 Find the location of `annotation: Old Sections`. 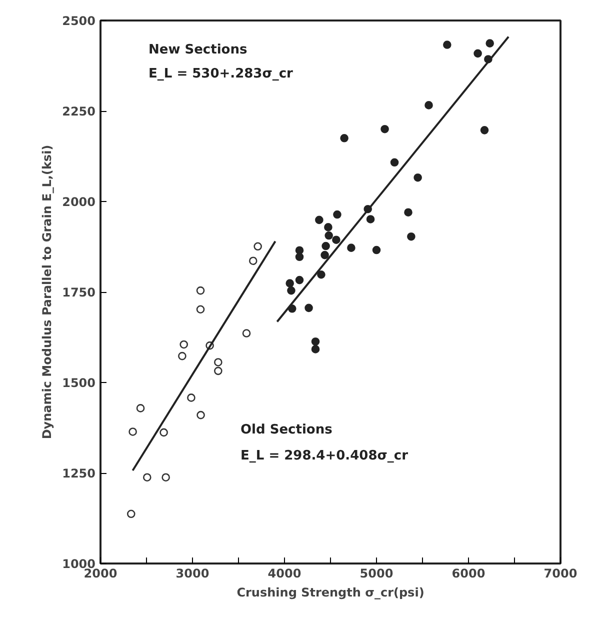

annotation: Old Sections is located at coordinates (286, 430).